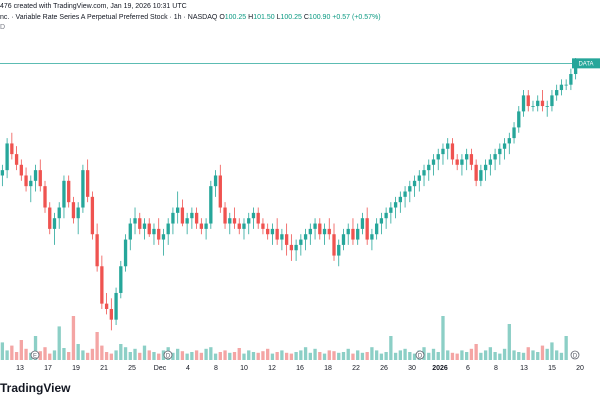 The width and height of the screenshot is (600, 400). I want to click on ohlc-high: H101.50, so click(261, 17).